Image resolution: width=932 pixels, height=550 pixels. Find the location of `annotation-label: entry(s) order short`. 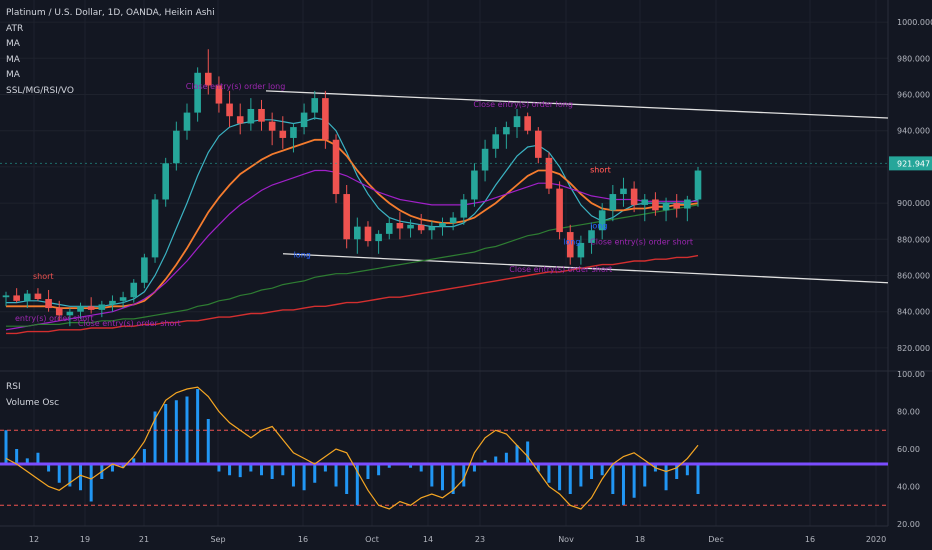

annotation-label: entry(s) order short is located at coordinates (54, 318).